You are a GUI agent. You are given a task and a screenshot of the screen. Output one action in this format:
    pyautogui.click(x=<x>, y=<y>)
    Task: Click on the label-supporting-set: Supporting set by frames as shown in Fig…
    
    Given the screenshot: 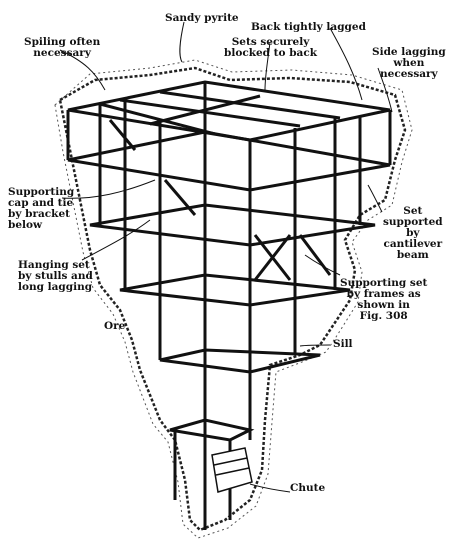 What is the action you would take?
    pyautogui.click(x=384, y=299)
    